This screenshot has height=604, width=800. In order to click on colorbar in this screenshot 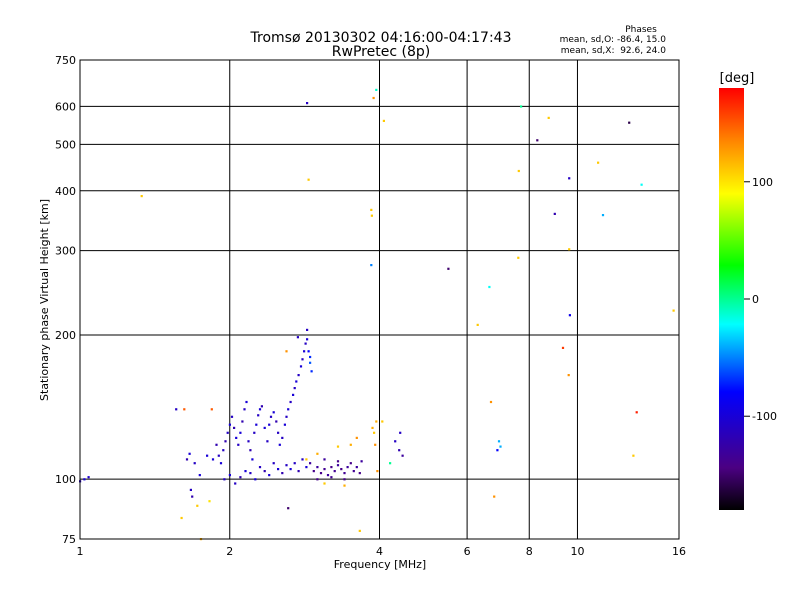, I will do `click(731, 299)`.